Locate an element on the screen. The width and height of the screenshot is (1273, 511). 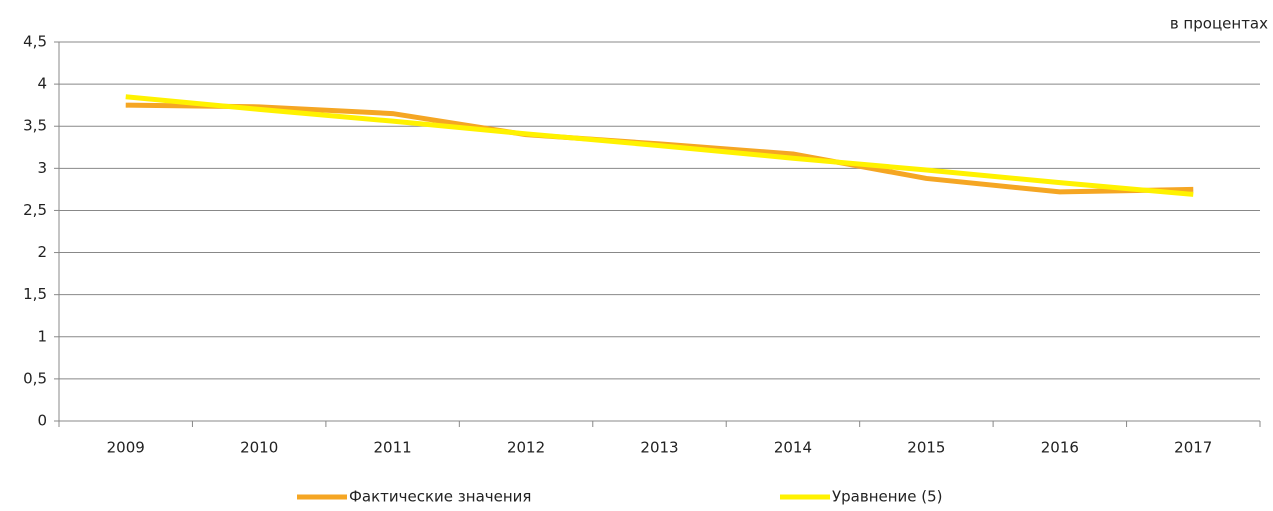
x-tick-label: 2011 is located at coordinates (393, 448).